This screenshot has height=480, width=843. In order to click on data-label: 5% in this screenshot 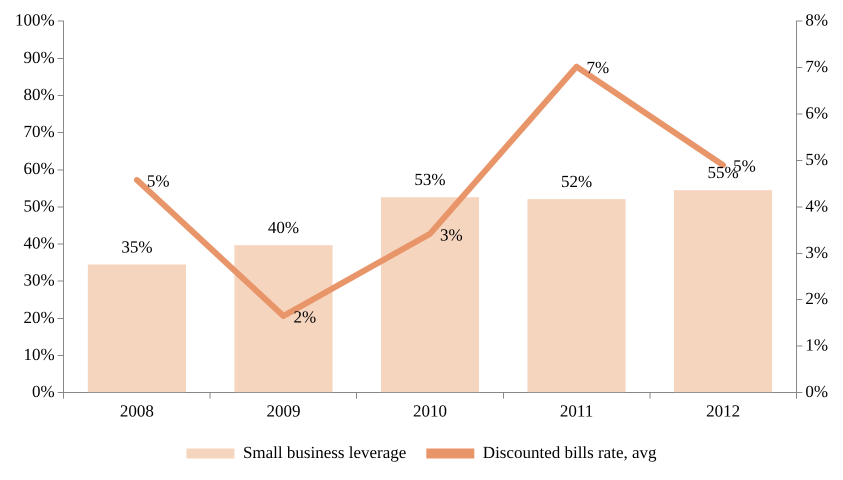, I will do `click(158, 180)`.